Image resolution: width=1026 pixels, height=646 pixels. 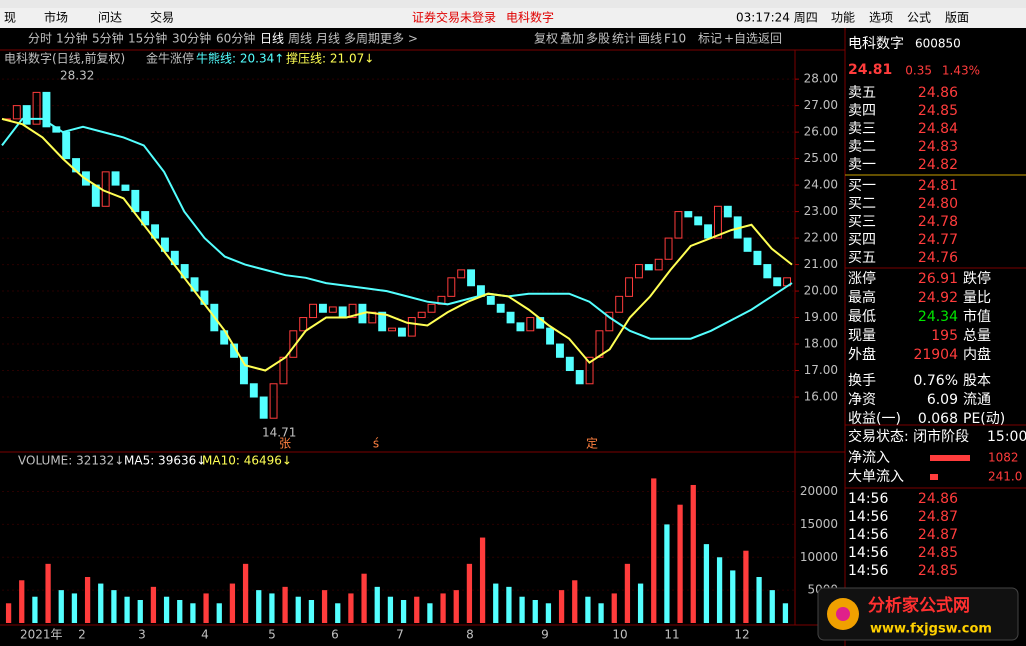 What do you see at coordinates (977, 381) in the screenshot?
I see `stat-label: 股本` at bounding box center [977, 381].